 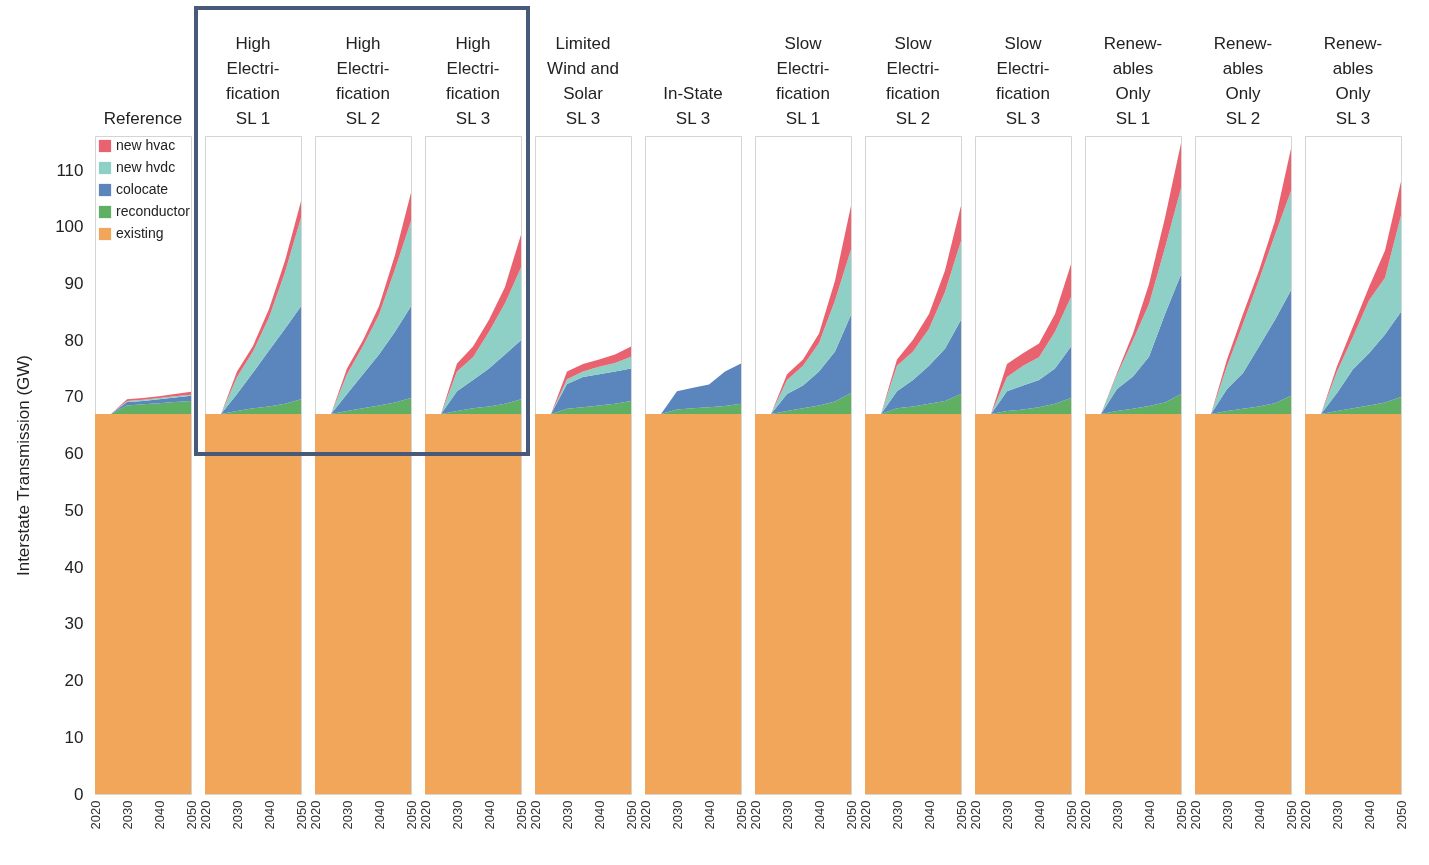 What do you see at coordinates (803, 81) in the screenshot?
I see `chart-title: Slow Electri- fication SL 1` at bounding box center [803, 81].